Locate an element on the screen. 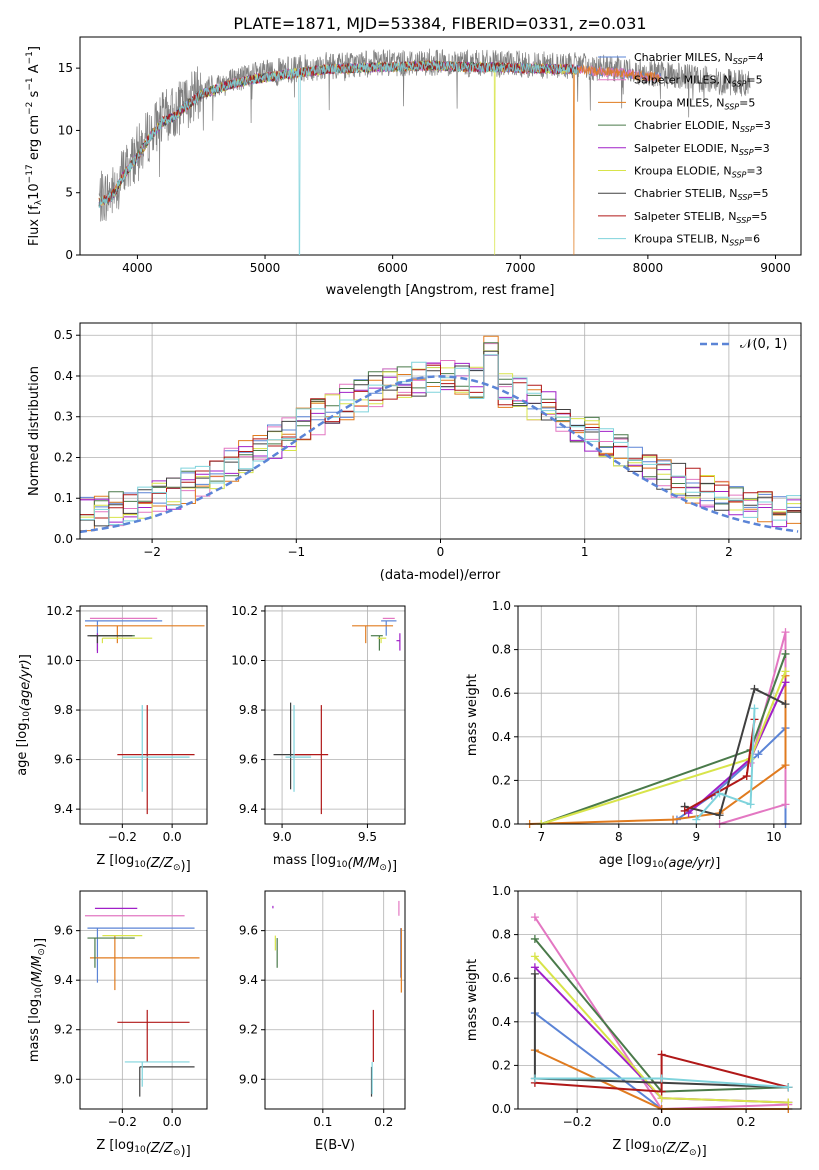  y-tick-label: 0.4 is located at coordinates (501, 737).